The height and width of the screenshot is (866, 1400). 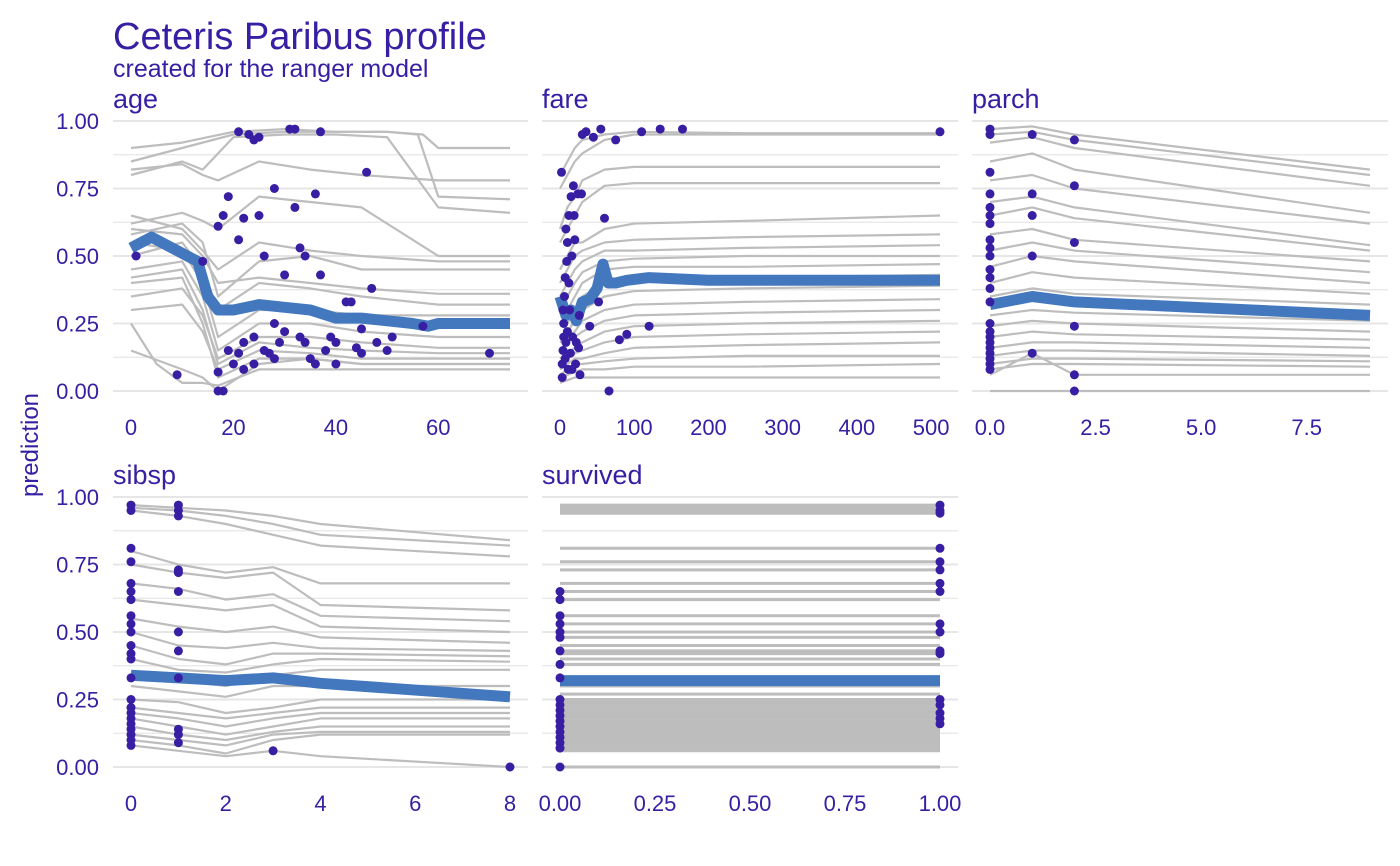 What do you see at coordinates (1306, 427) in the screenshot?
I see `x-tick-label: 7.5` at bounding box center [1306, 427].